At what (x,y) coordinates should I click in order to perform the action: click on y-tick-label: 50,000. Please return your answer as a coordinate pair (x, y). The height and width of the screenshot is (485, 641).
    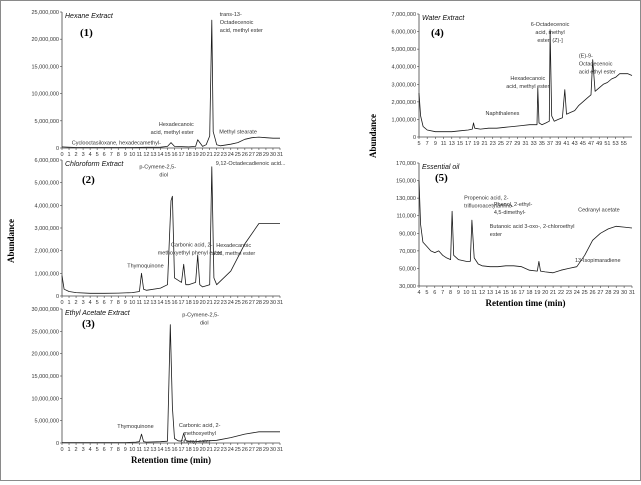
    Looking at the image, I should click on (407, 269).